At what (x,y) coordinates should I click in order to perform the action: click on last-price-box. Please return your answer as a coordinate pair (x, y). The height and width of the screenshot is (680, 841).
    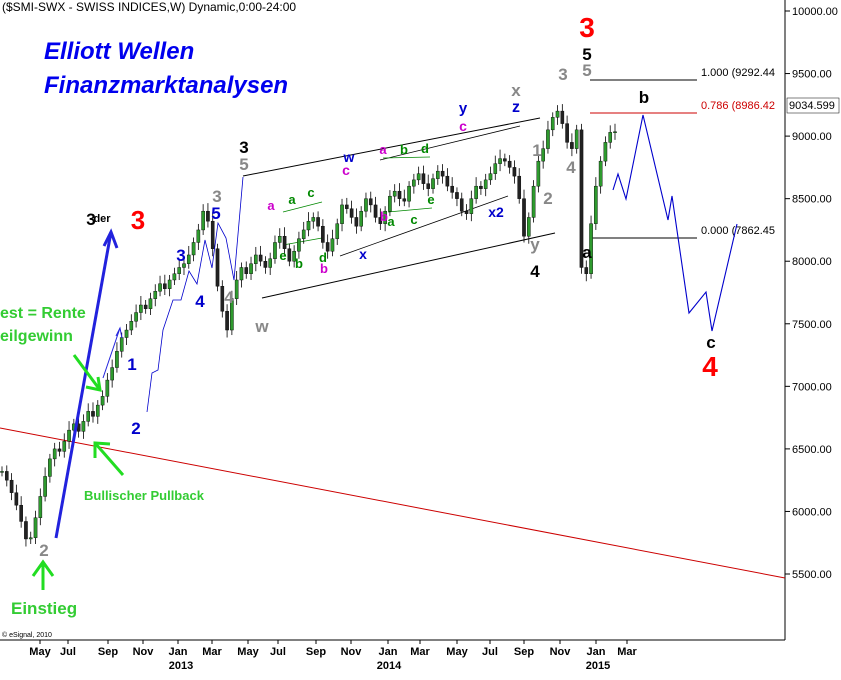
    Looking at the image, I should click on (813, 105).